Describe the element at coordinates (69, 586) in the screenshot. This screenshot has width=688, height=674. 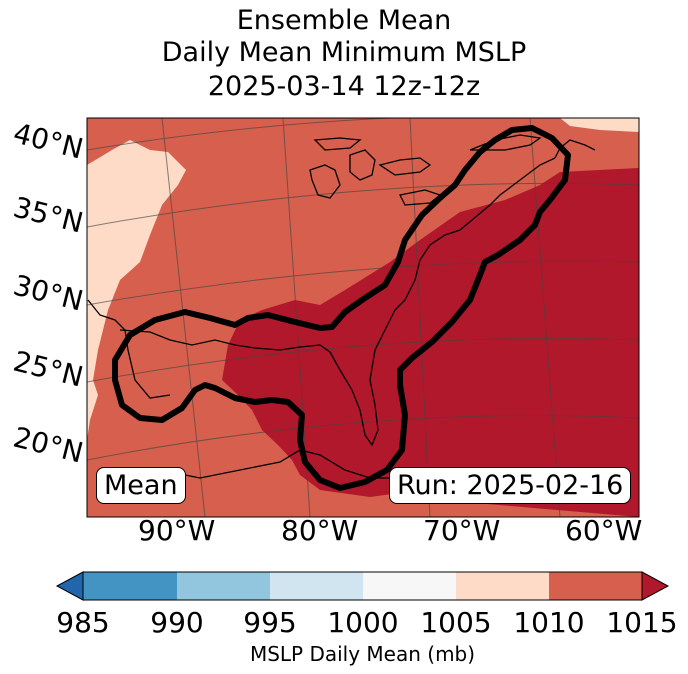
I see `colorbar-extend-low` at that location.